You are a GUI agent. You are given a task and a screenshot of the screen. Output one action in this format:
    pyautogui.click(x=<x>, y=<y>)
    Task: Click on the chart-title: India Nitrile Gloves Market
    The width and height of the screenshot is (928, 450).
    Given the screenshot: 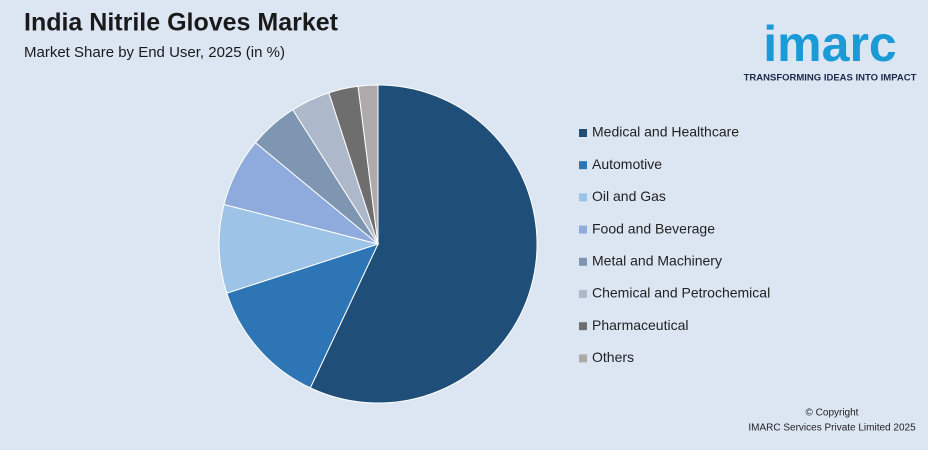 What is the action you would take?
    pyautogui.click(x=181, y=23)
    